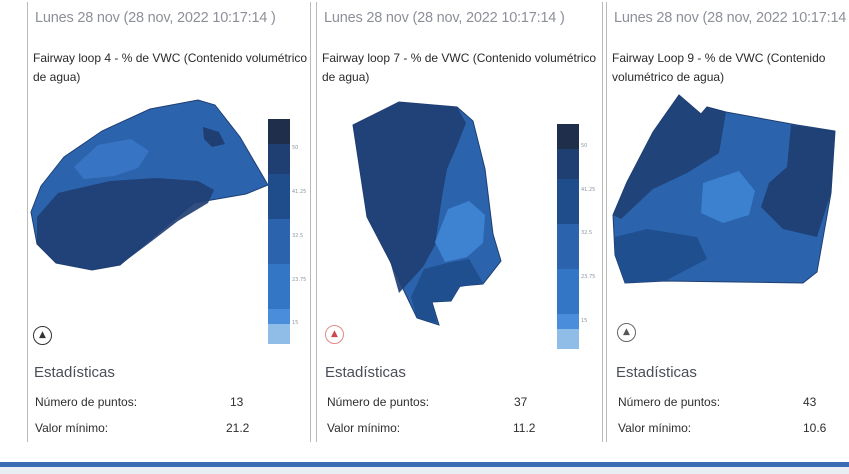  What do you see at coordinates (524, 428) in the screenshot?
I see `min-value: 11.2` at bounding box center [524, 428].